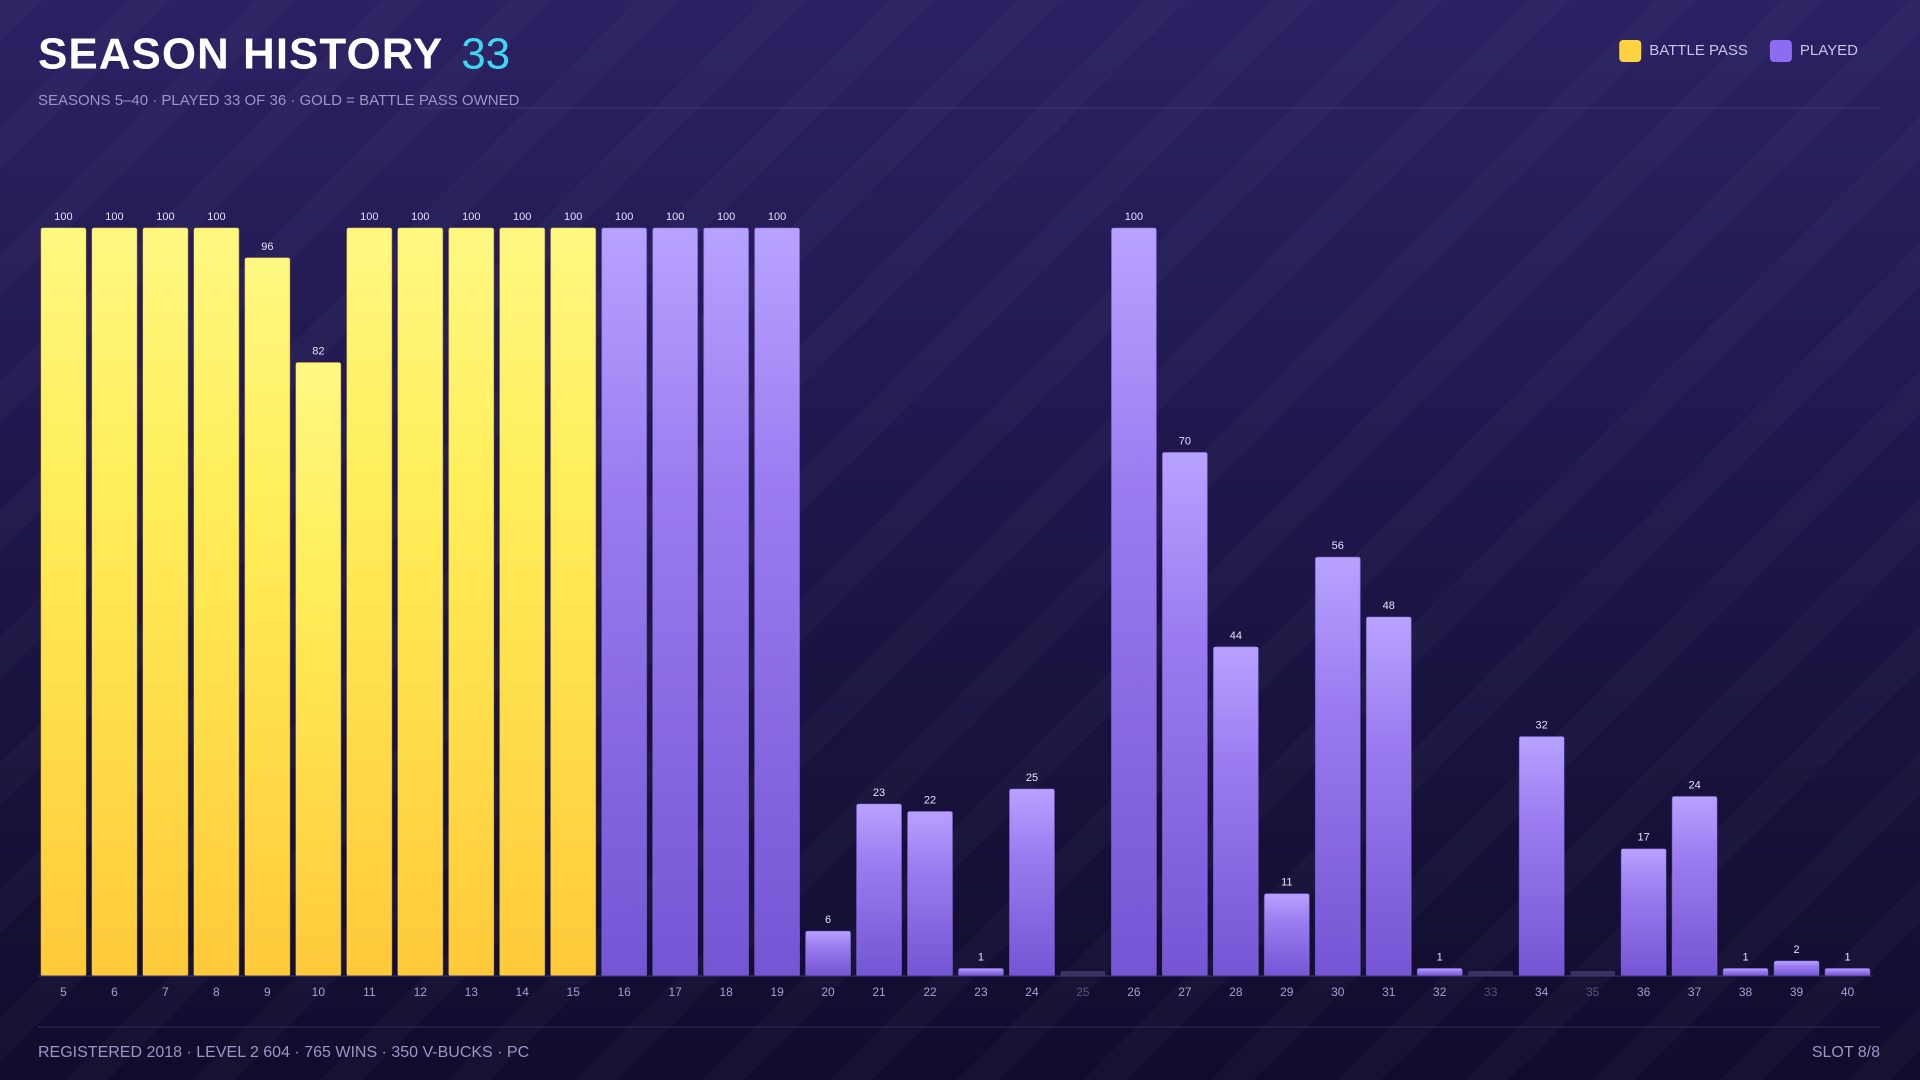 This screenshot has width=1920, height=1080. What do you see at coordinates (1389, 606) in the screenshot?
I see `value-label: 48` at bounding box center [1389, 606].